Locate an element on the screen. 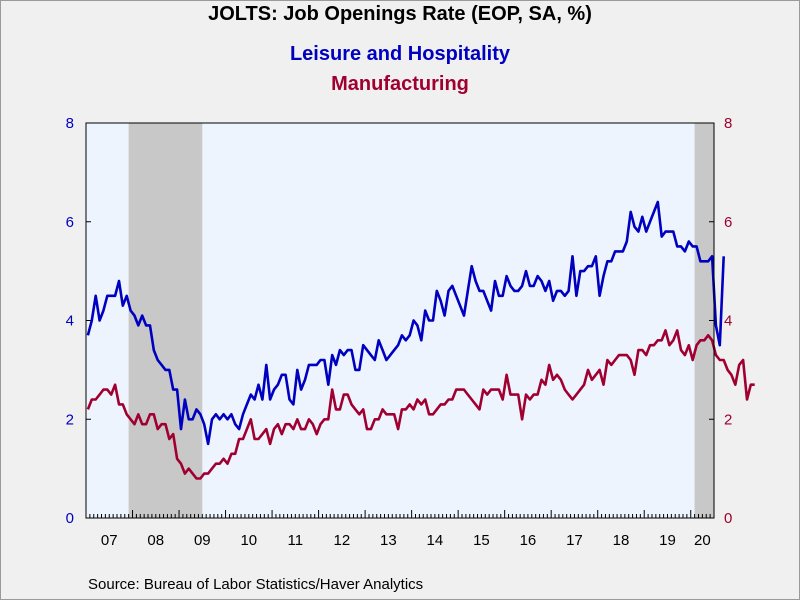 The image size is (800, 600). x-tick-label: 14 is located at coordinates (435, 540).